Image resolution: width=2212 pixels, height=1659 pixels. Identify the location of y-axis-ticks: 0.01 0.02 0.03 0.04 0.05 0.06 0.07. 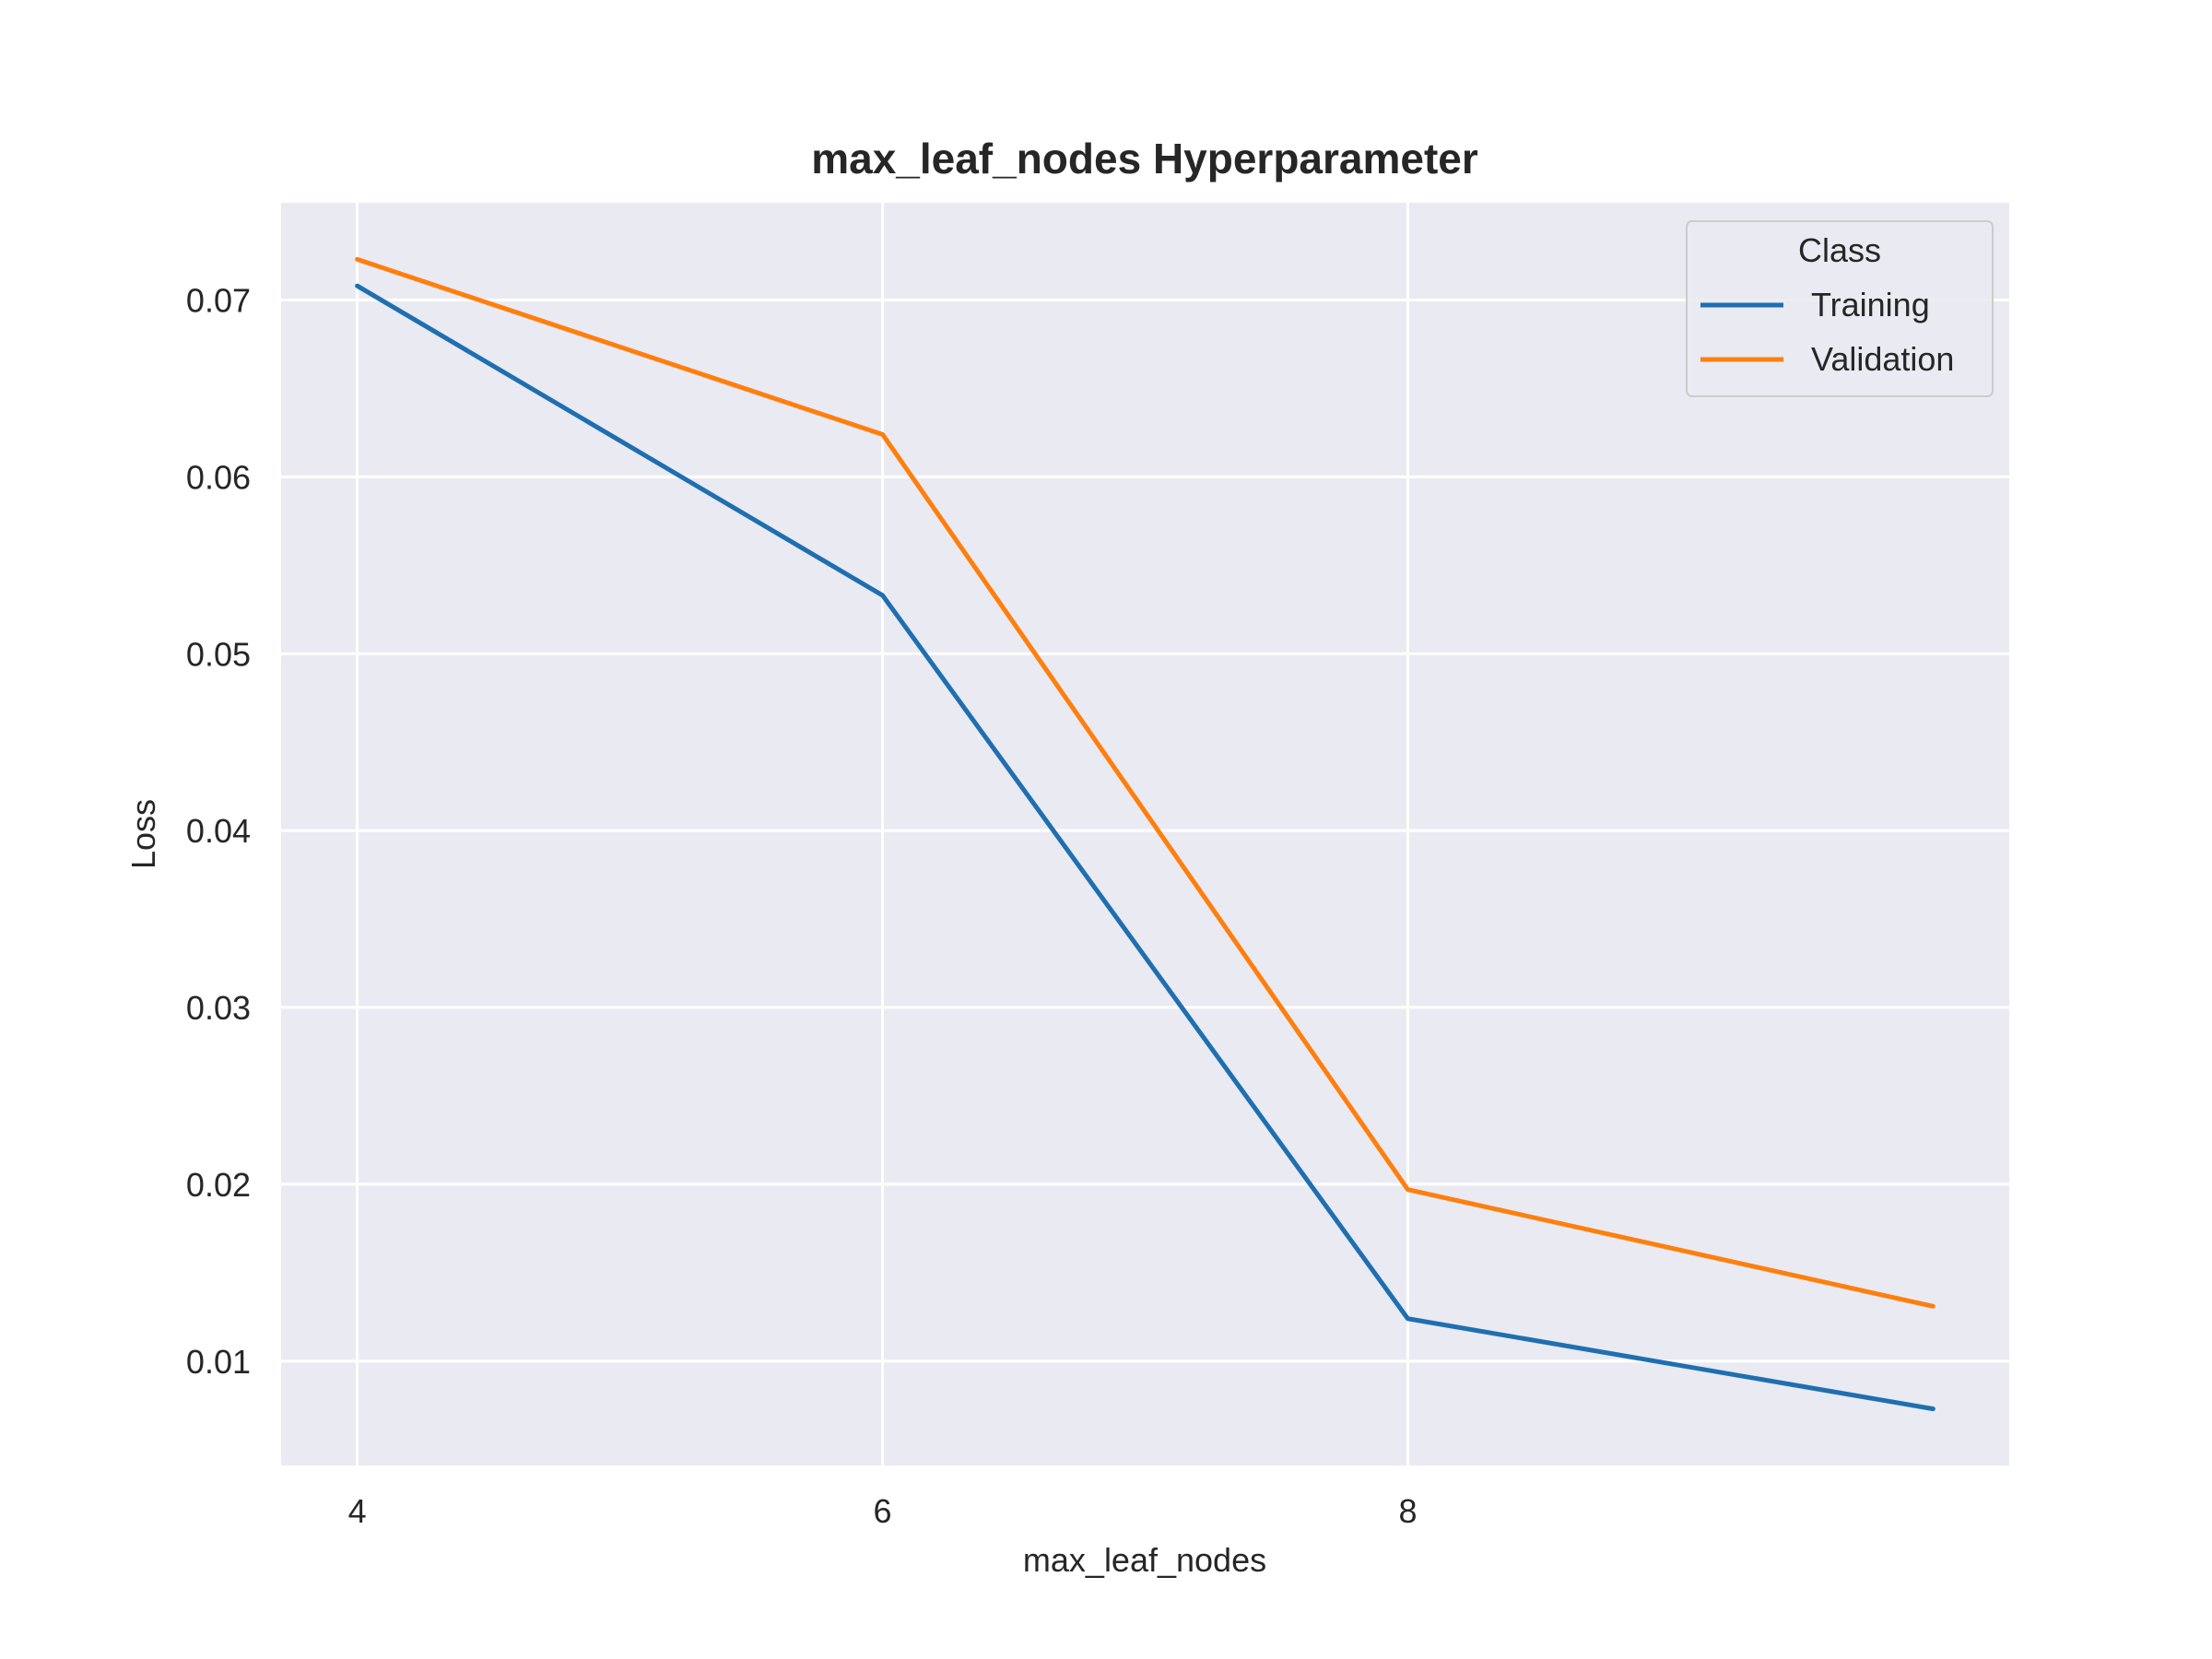
(218, 831).